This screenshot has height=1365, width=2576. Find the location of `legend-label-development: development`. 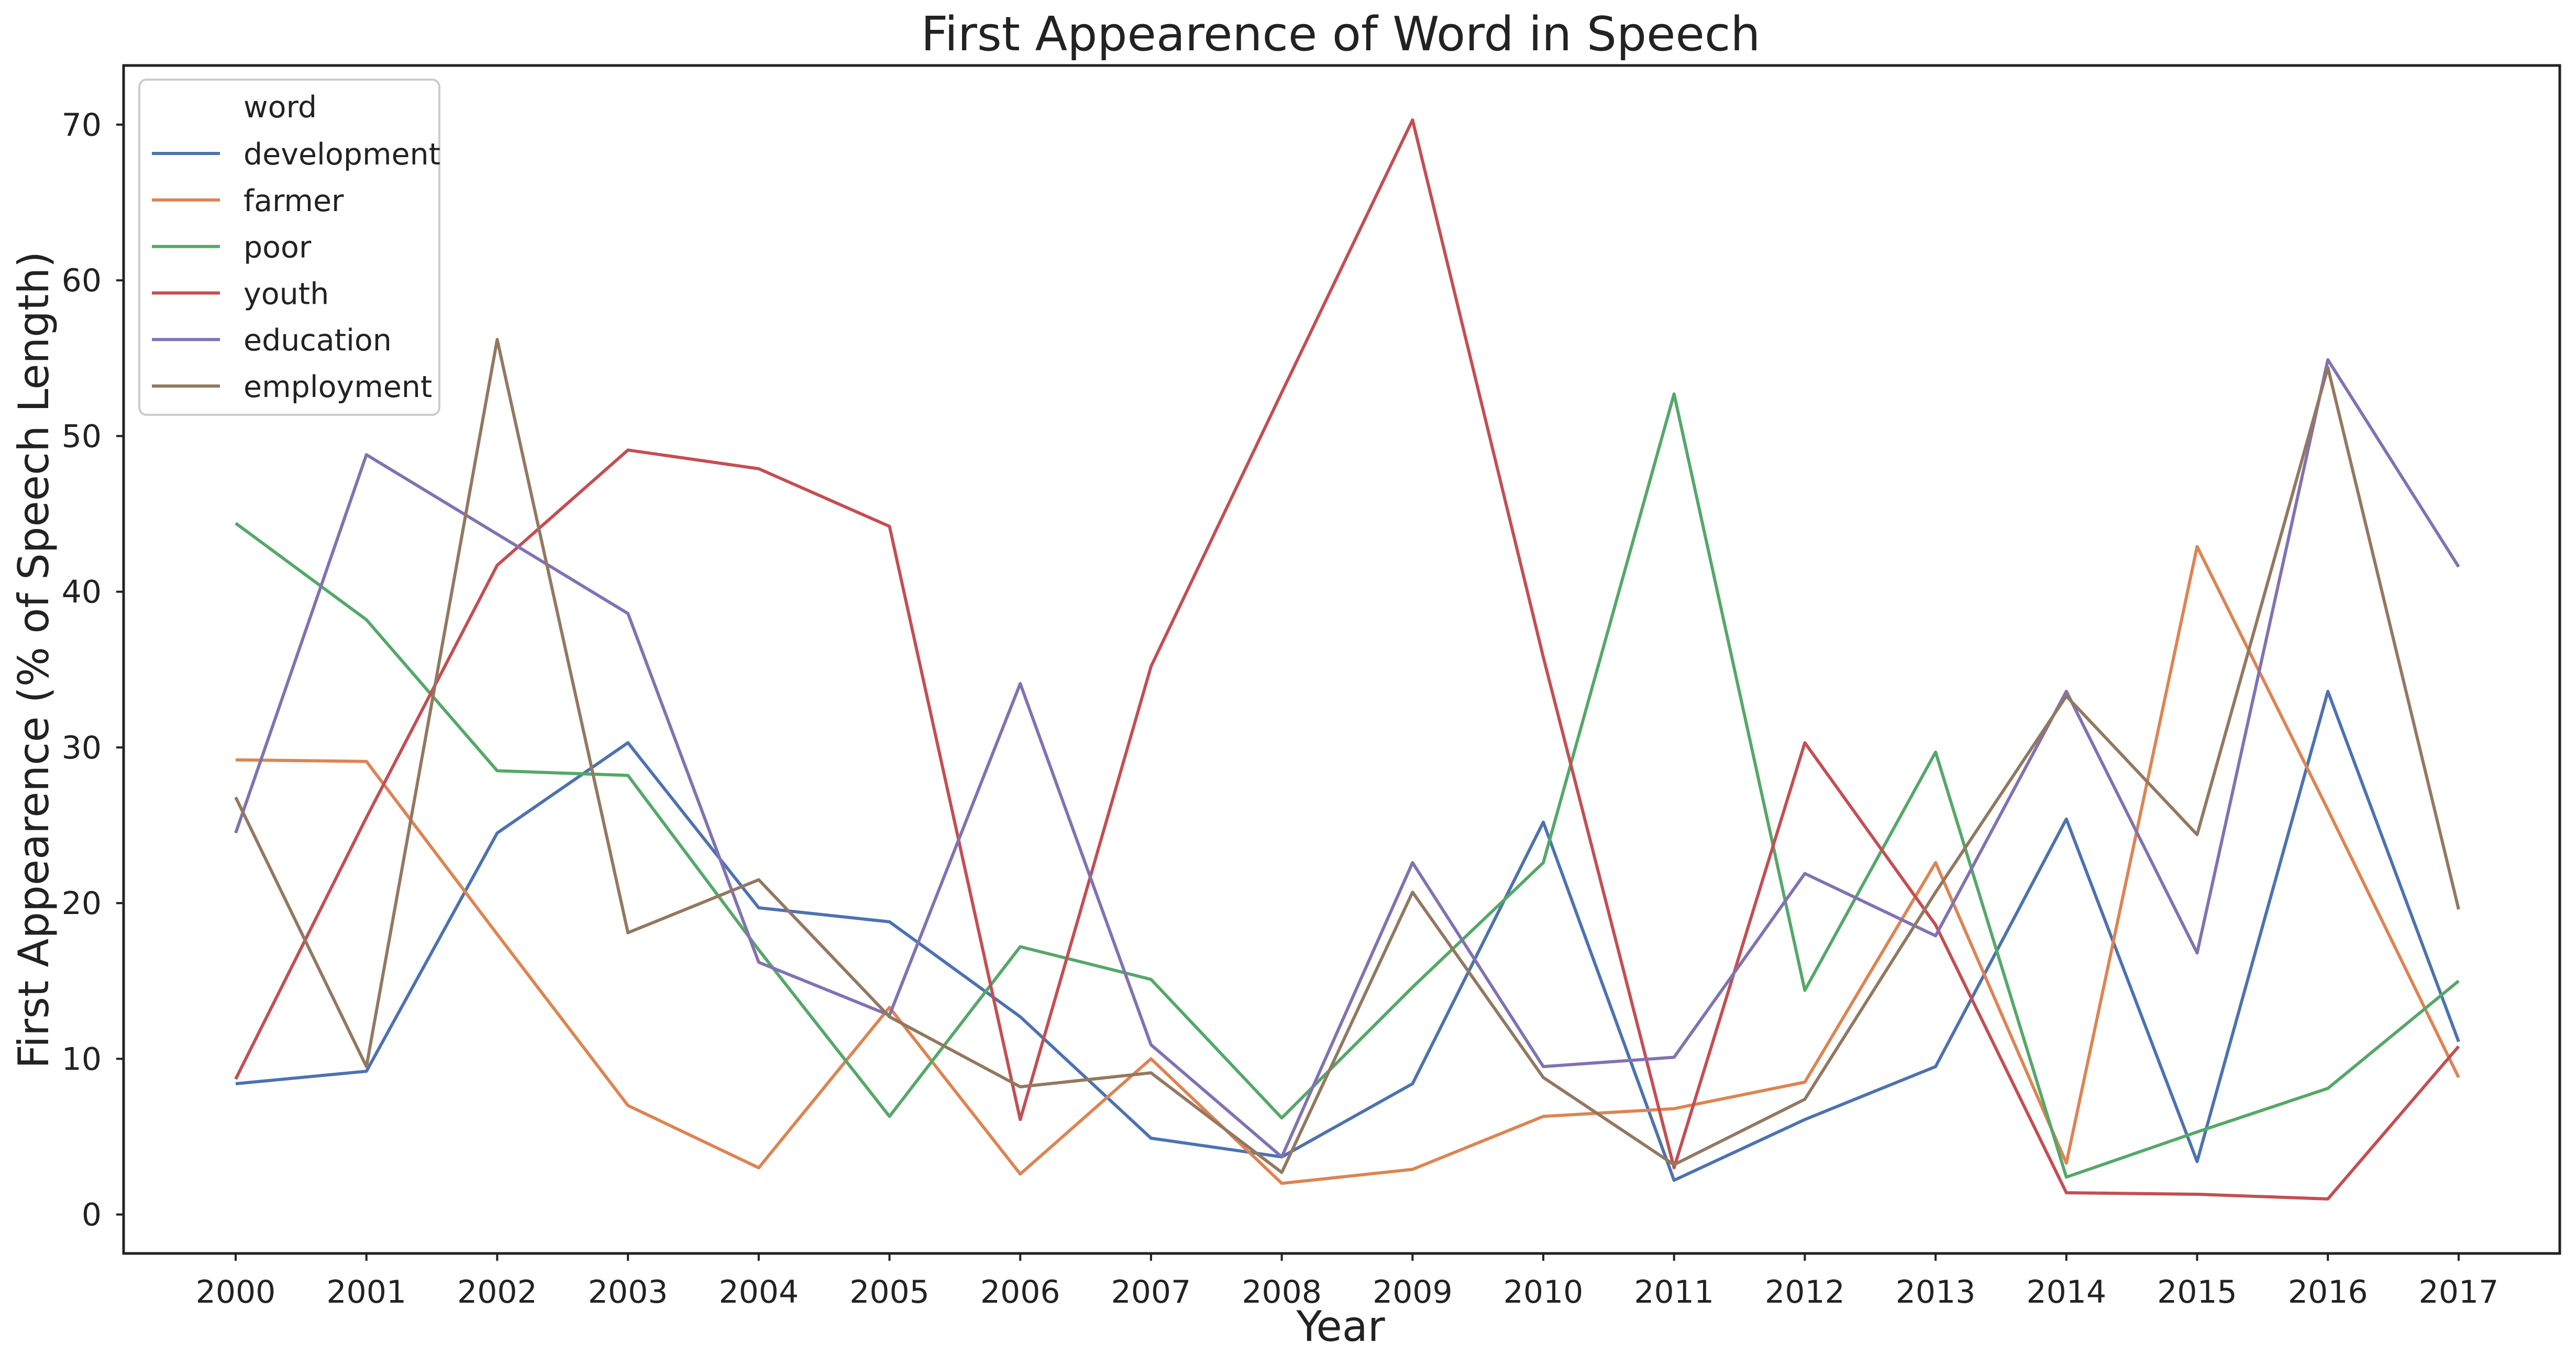

legend-label-development: development is located at coordinates (342, 154).